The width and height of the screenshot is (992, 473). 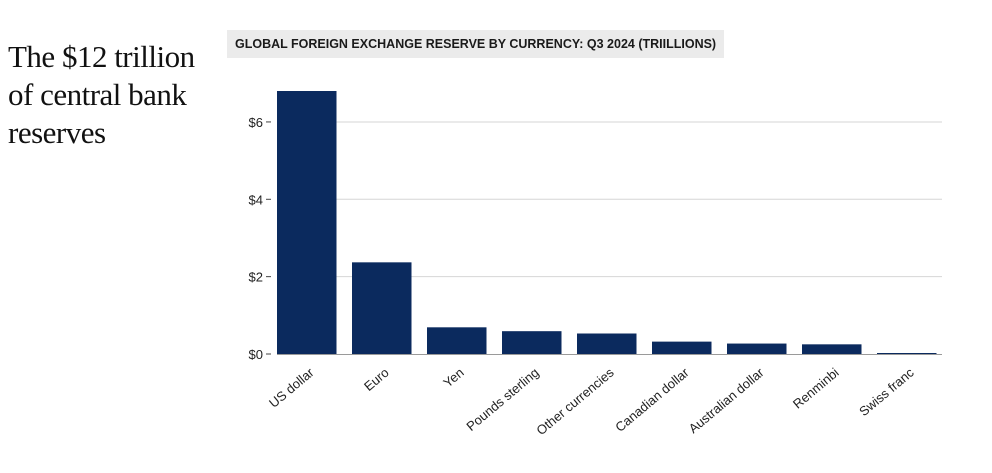 What do you see at coordinates (453, 378) in the screenshot?
I see `x-tick-label: Yen` at bounding box center [453, 378].